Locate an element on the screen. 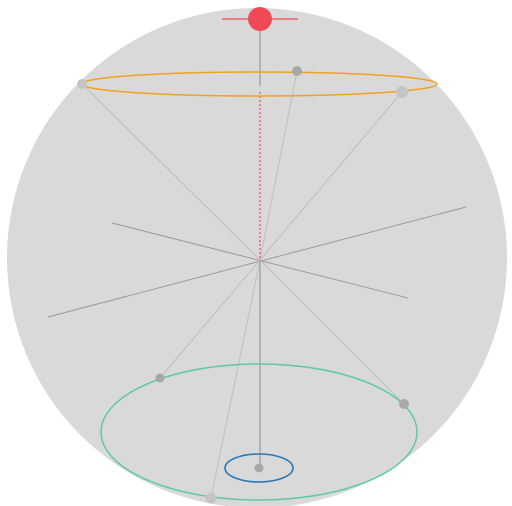 This screenshot has width=512, height=506. top-ring-node-right is located at coordinates (402, 92).